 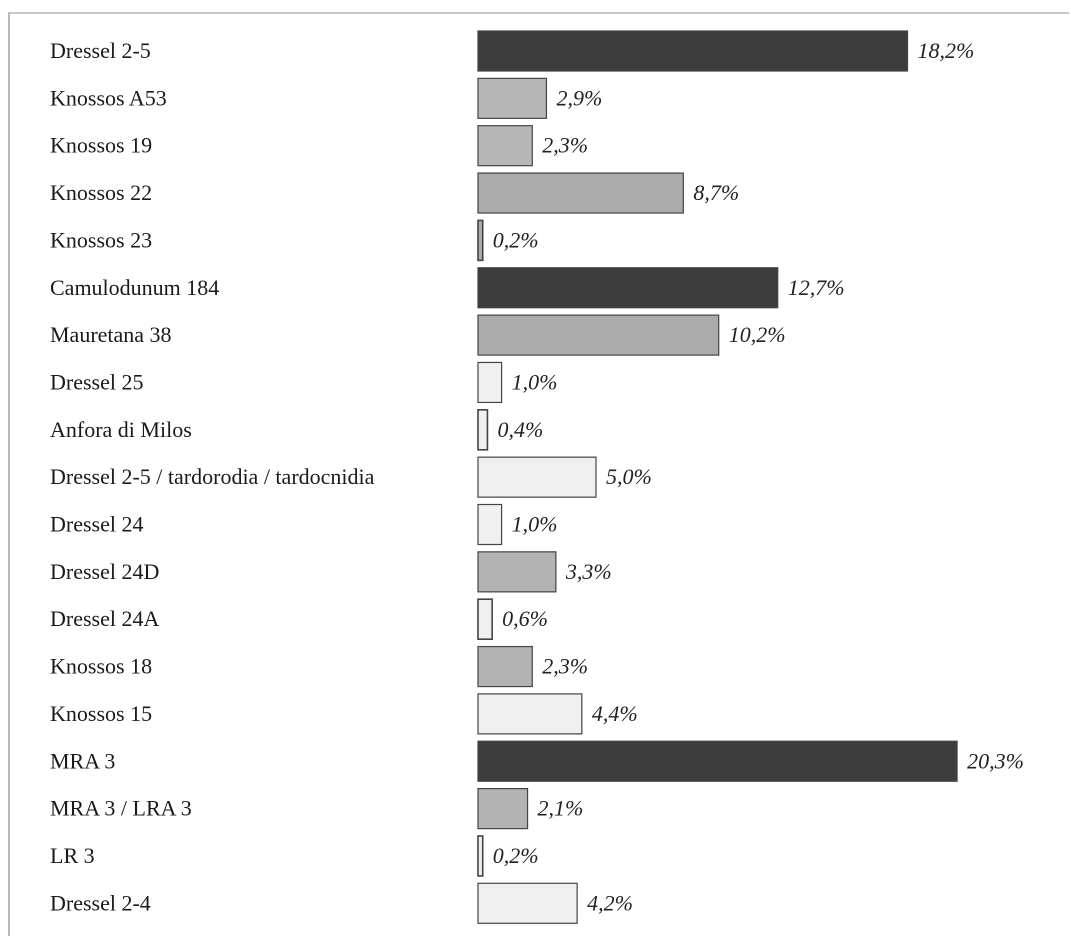 I want to click on category-label: Mauretana 38, so click(x=111, y=334).